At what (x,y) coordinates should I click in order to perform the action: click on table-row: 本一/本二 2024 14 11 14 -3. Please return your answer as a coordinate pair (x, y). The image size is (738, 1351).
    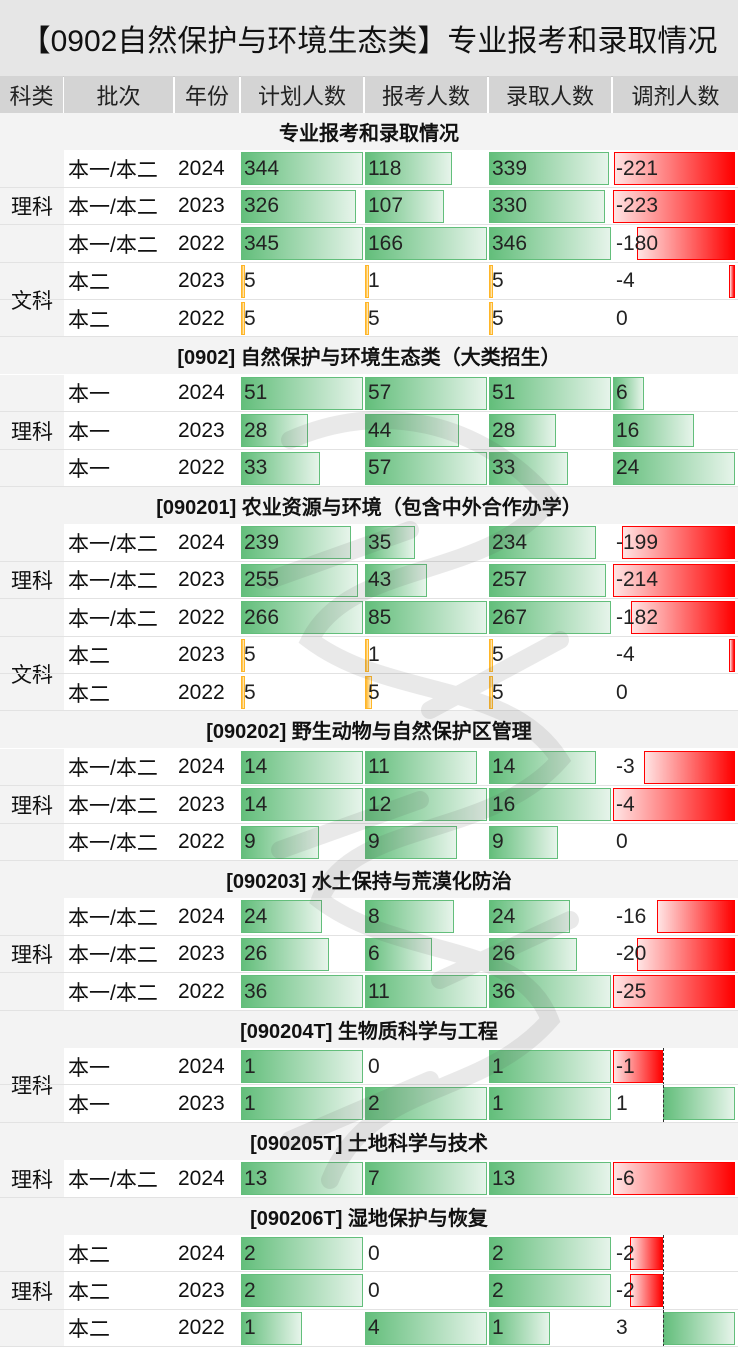
    Looking at the image, I should click on (401, 767).